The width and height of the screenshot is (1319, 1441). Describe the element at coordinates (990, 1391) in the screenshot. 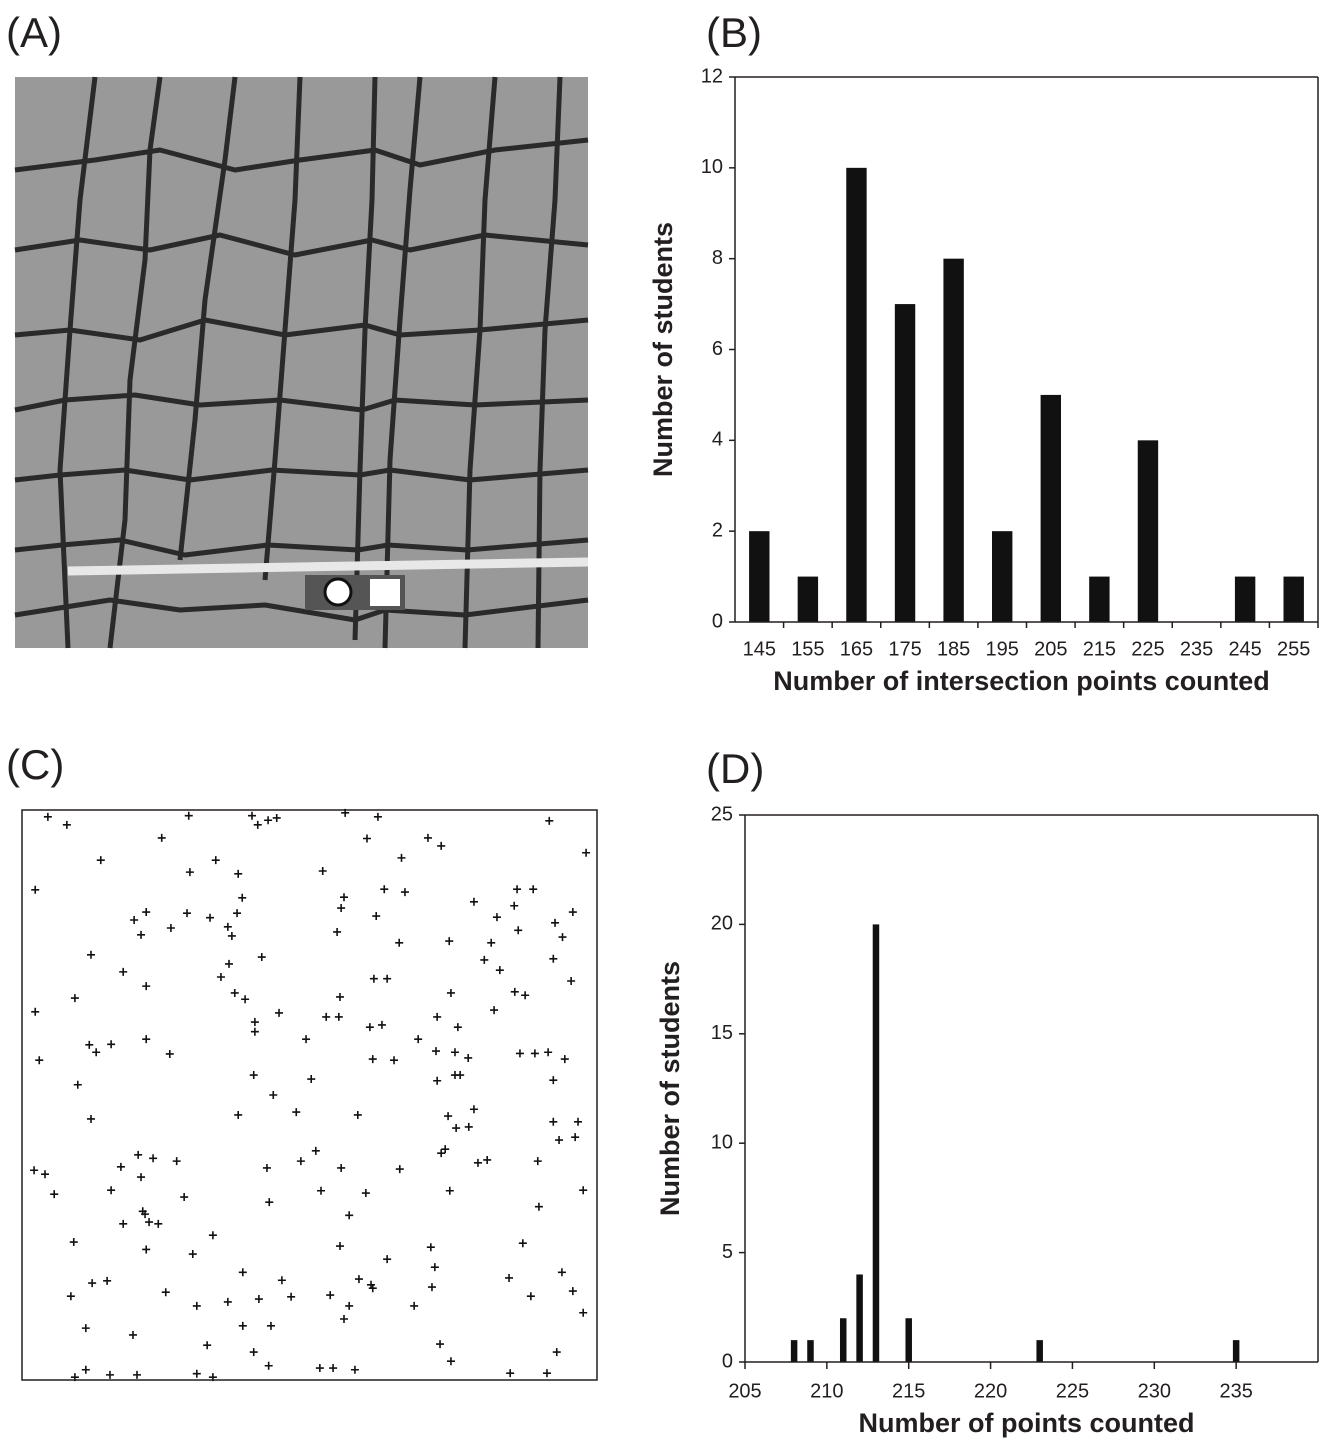

I see `x-tick-label: 220` at that location.